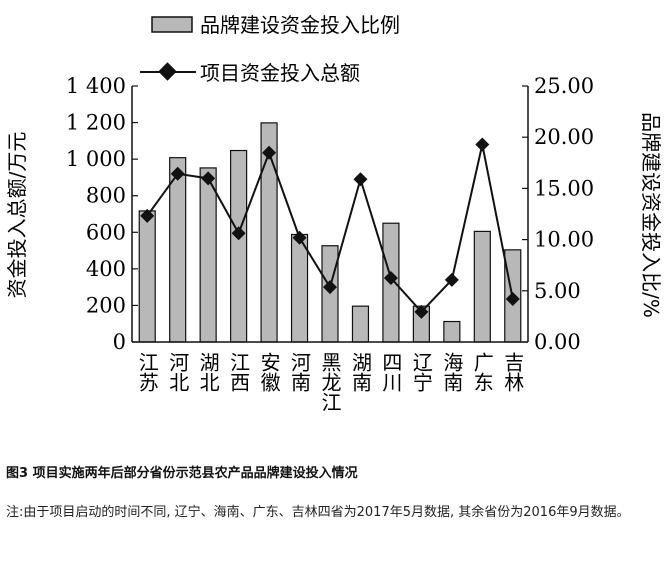 This screenshot has width=666, height=571. I want to click on line-point-辽宁, so click(421, 311).